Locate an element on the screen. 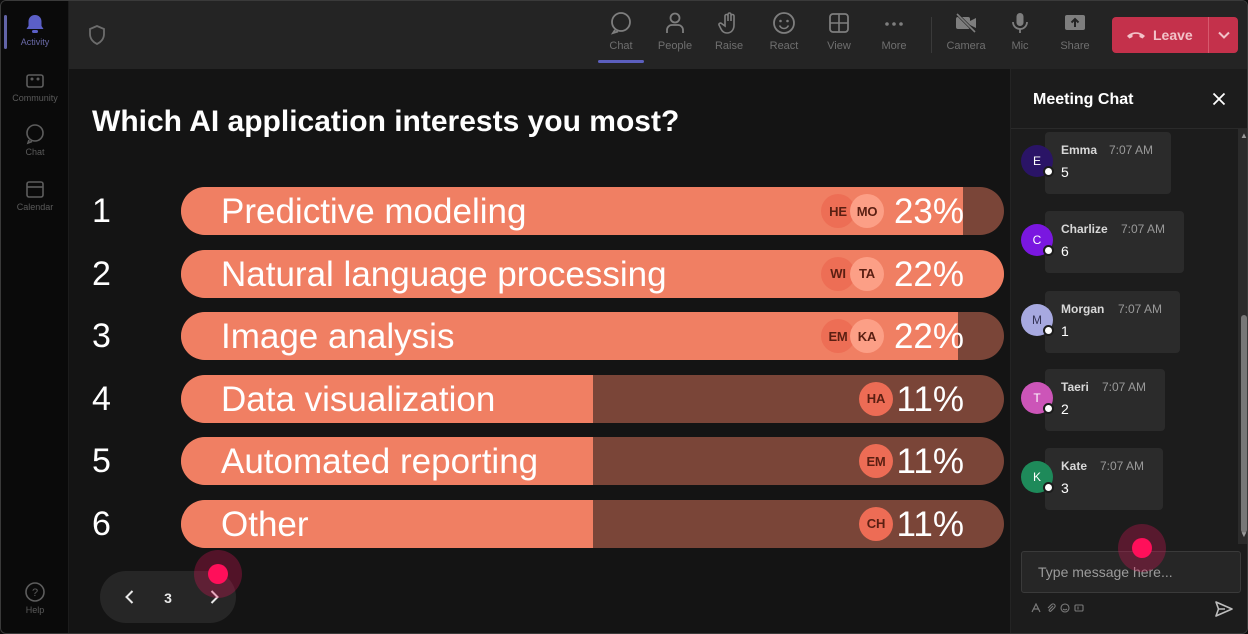  avatar: M is located at coordinates (1037, 320).